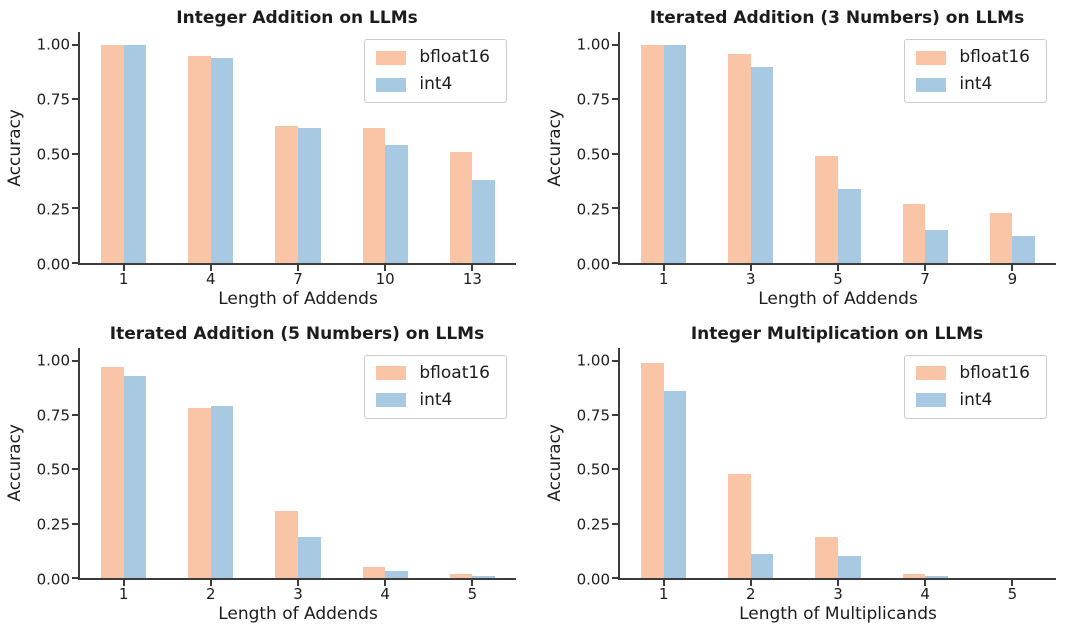  I want to click on bar-bfloat16-x2, so click(199, 493).